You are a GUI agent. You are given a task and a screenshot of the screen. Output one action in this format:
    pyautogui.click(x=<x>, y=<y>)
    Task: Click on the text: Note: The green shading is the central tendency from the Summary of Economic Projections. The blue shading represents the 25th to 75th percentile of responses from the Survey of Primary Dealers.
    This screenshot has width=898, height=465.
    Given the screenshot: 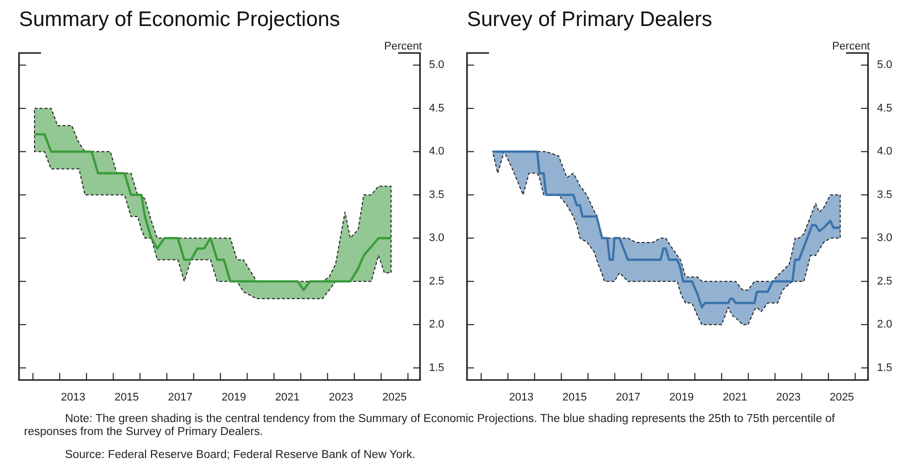 What is the action you would take?
    pyautogui.click(x=430, y=426)
    